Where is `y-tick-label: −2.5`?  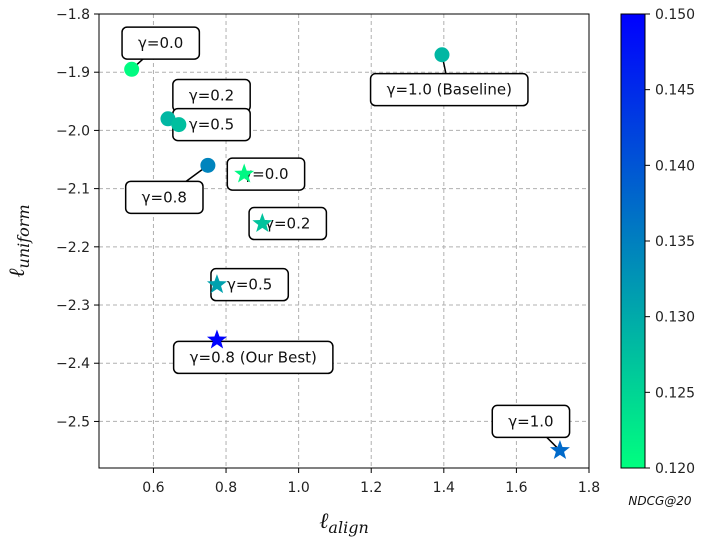
y-tick-label: −2.5 is located at coordinates (73, 422).